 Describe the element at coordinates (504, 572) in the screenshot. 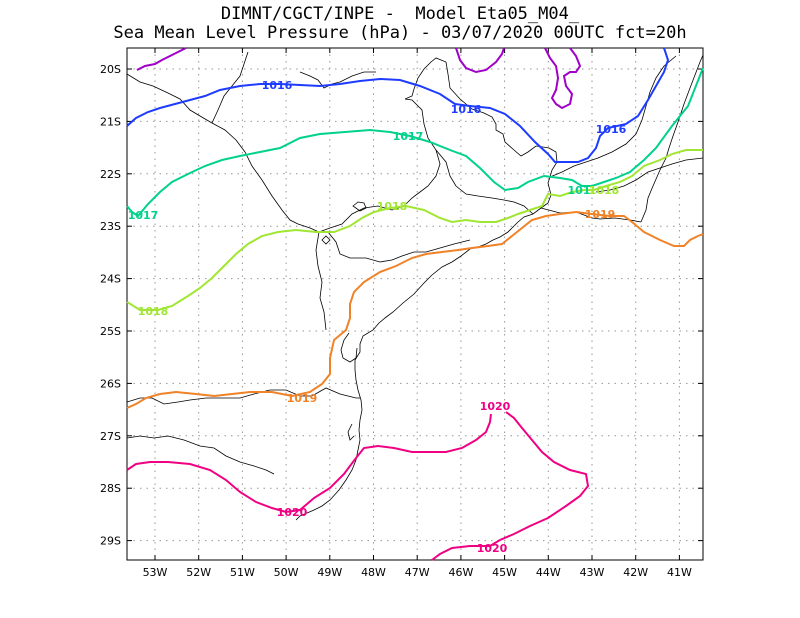

I see `lon-label: 45W` at that location.